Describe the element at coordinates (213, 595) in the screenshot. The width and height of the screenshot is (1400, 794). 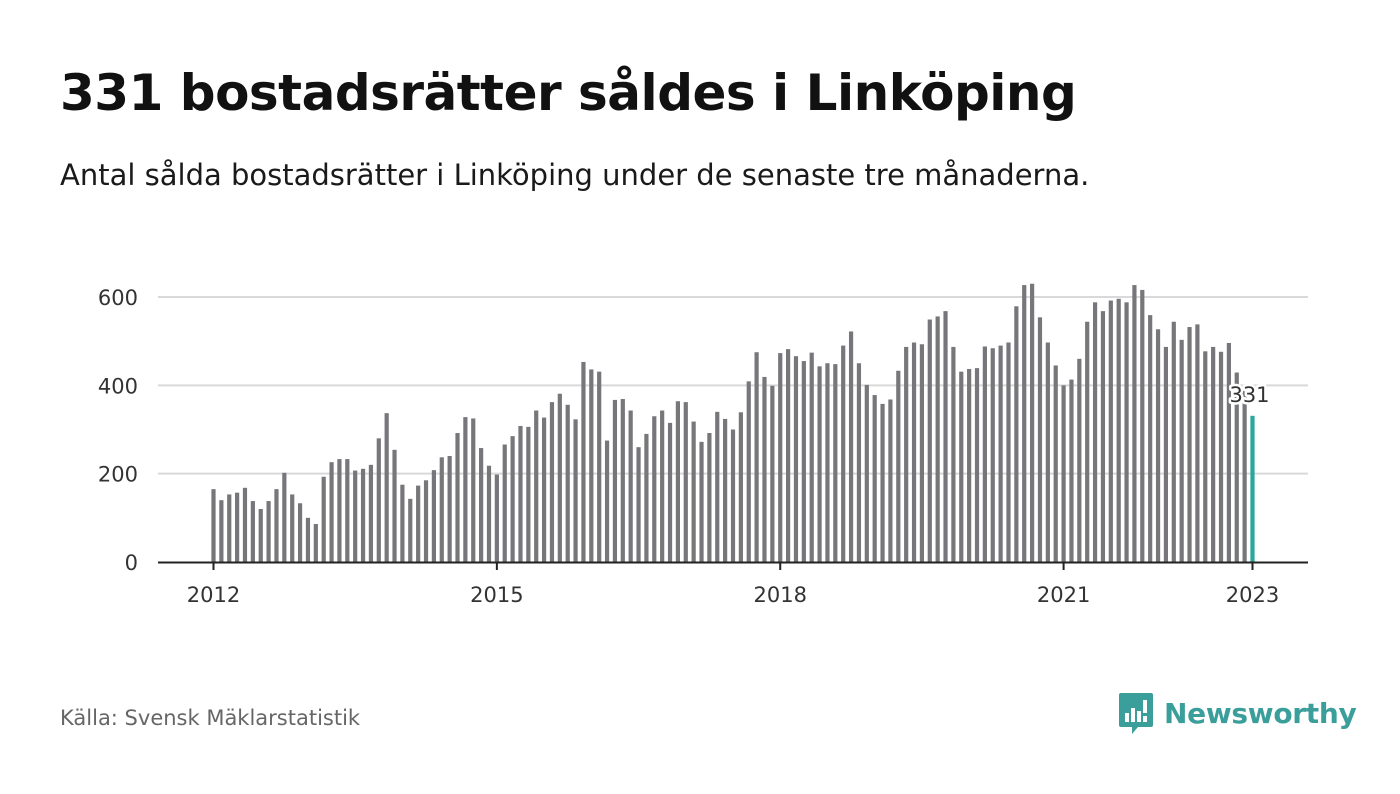
I see `x-tick-label: 2012` at that location.